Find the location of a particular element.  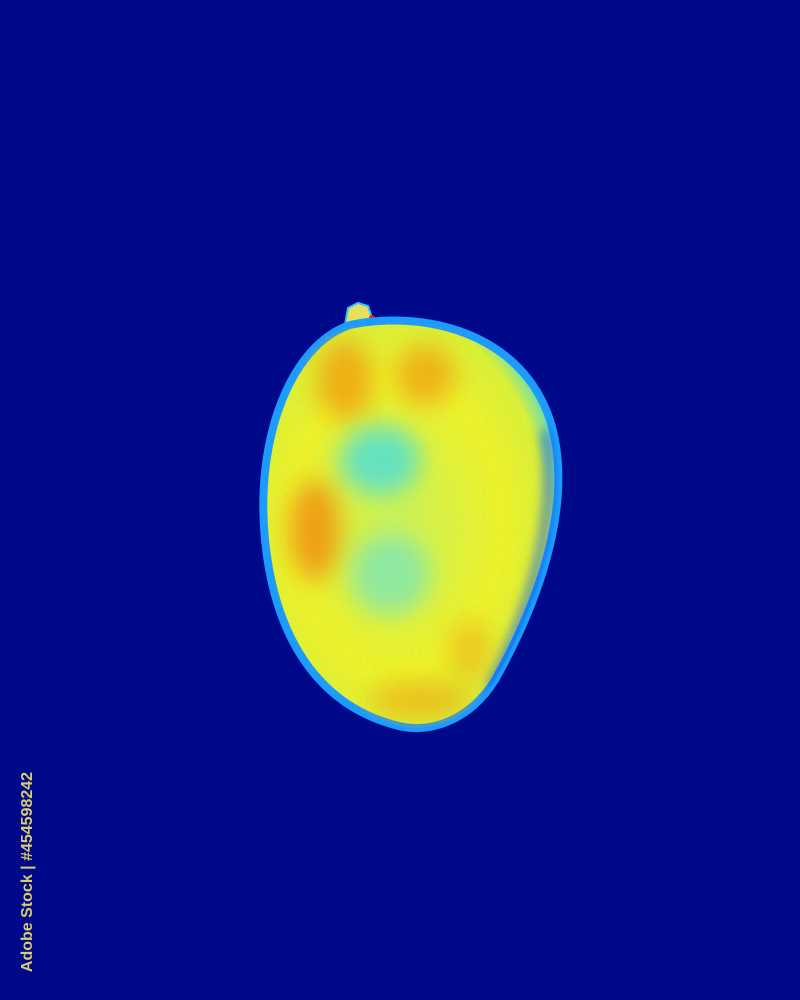

credit: Adobe Stock | #454598242 is located at coordinates (27, 872).